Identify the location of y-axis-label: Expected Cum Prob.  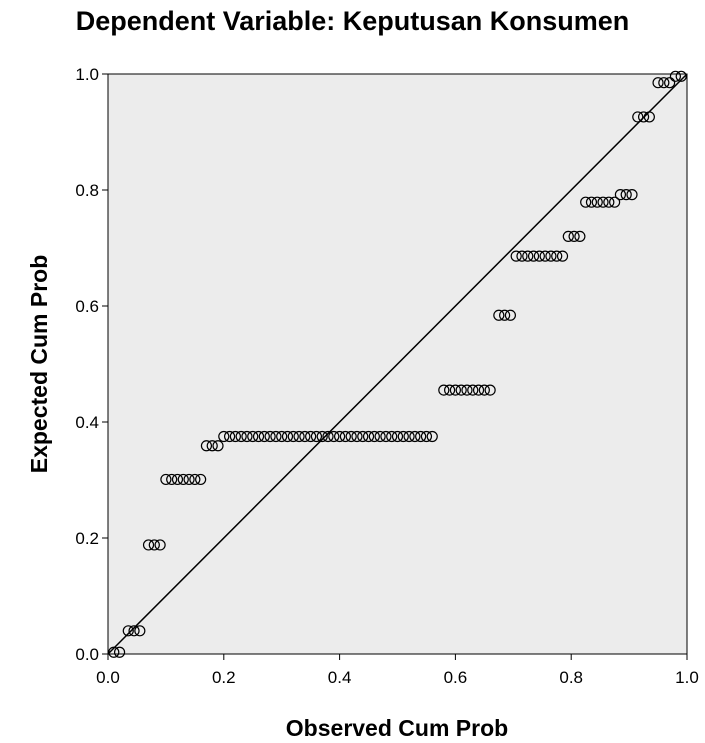
(39, 364).